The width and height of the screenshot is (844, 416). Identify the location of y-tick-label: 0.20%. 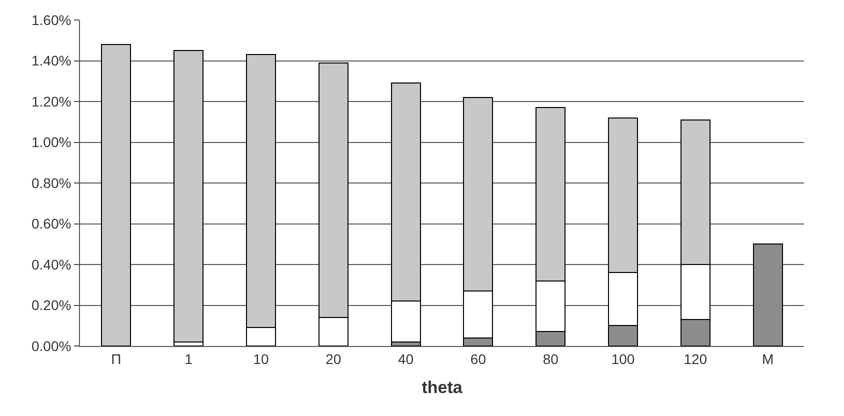
(51, 305).